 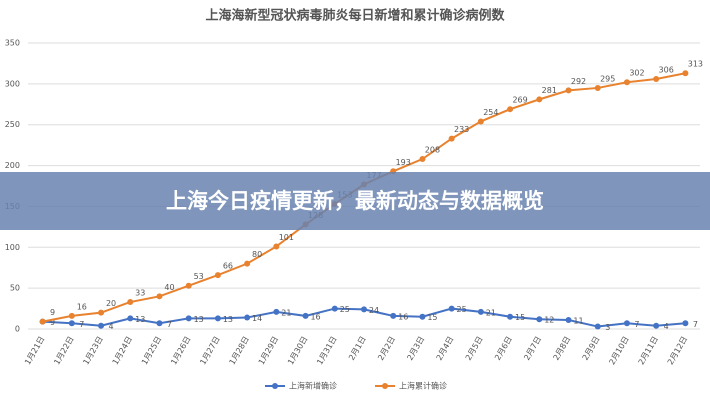 What do you see at coordinates (549, 90) in the screenshot?
I see `data-label: 281` at bounding box center [549, 90].